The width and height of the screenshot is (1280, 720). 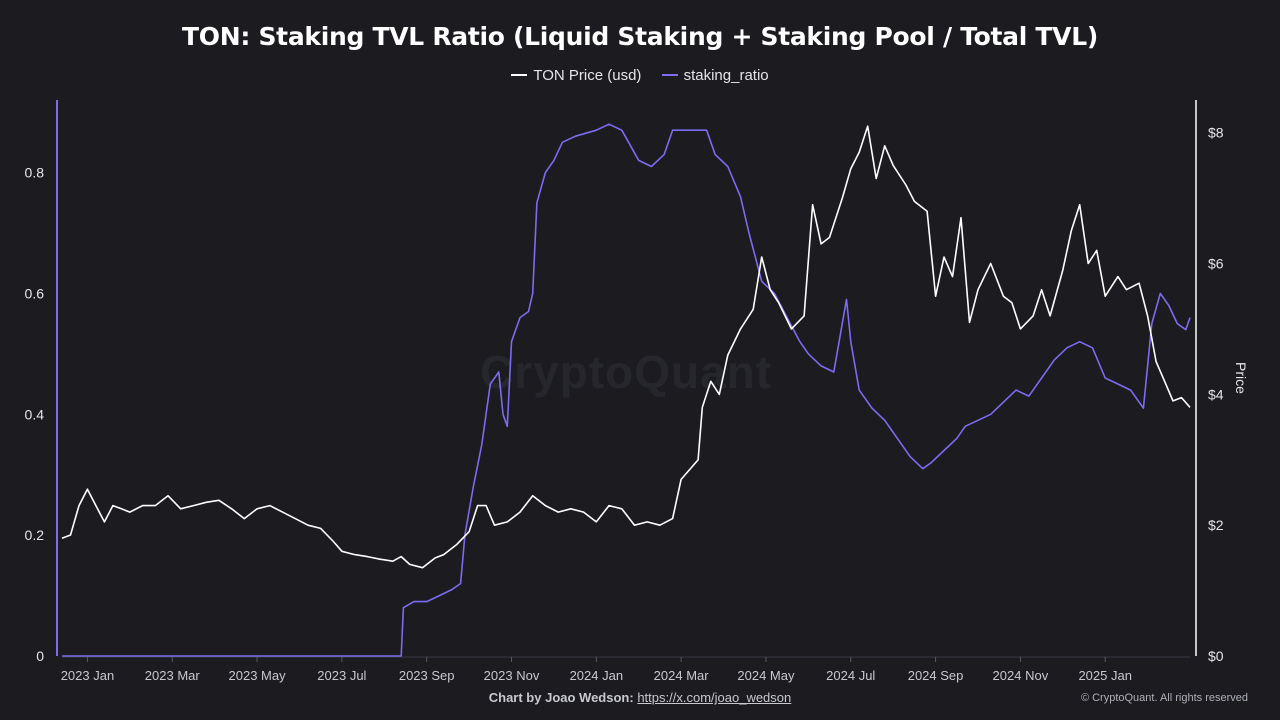 What do you see at coordinates (1164, 698) in the screenshot?
I see `copyright-notice: © CryptoQuant. All rights reserved` at bounding box center [1164, 698].